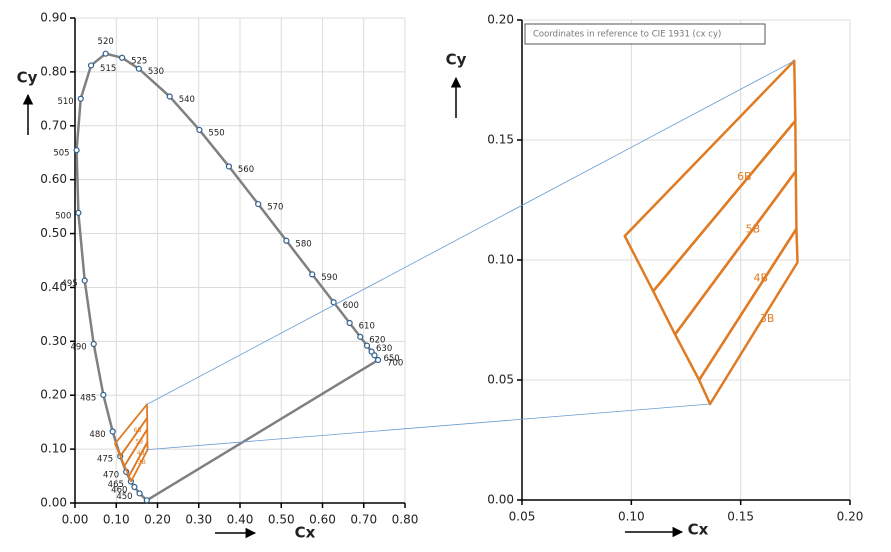 This screenshot has width=891, height=552. What do you see at coordinates (111, 475) in the screenshot?
I see `wavelength-label: 470` at bounding box center [111, 475].